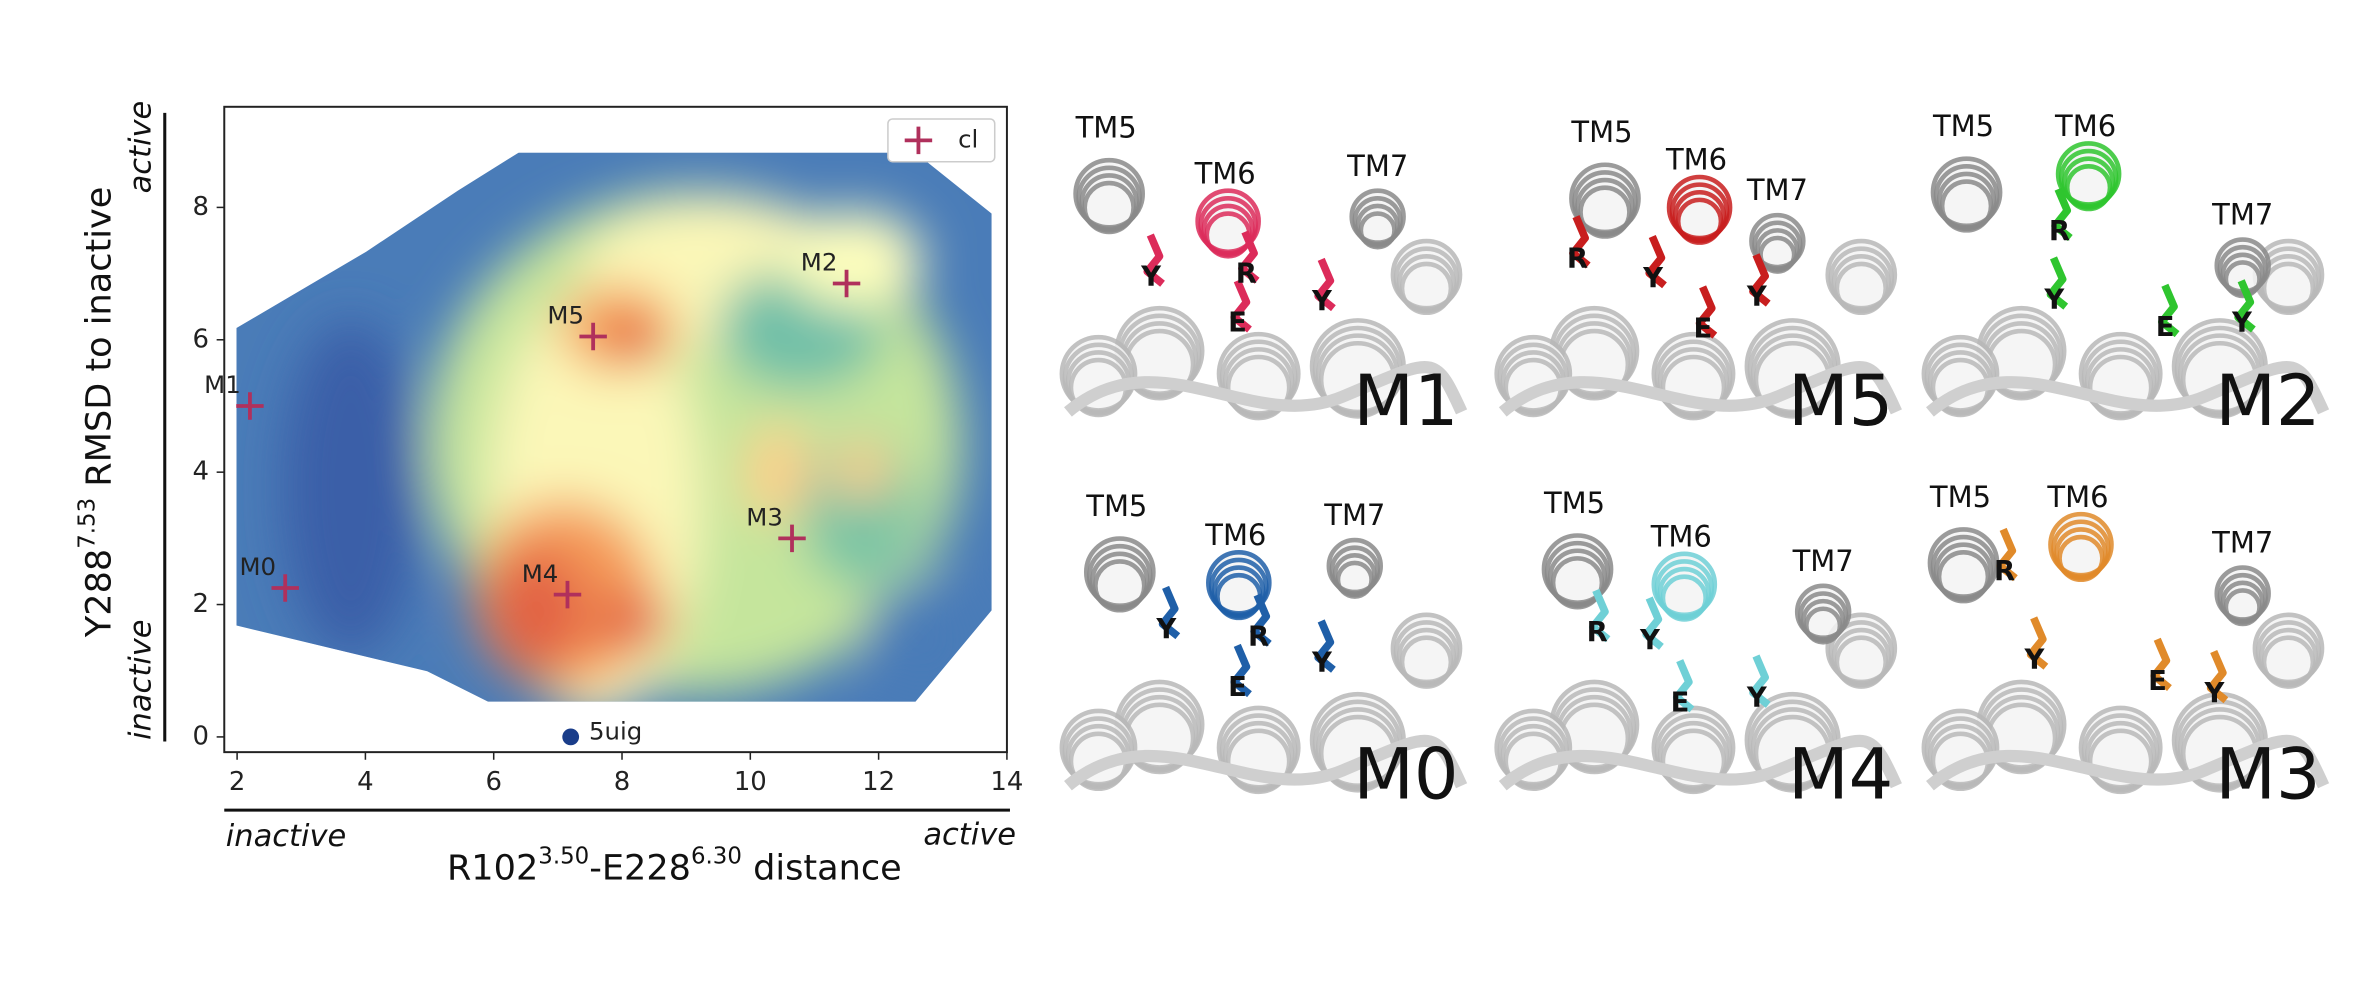 The width and height of the screenshot is (2380, 1000). Describe the element at coordinates (201, 207) in the screenshot. I see `y-tick-label: 8` at that location.